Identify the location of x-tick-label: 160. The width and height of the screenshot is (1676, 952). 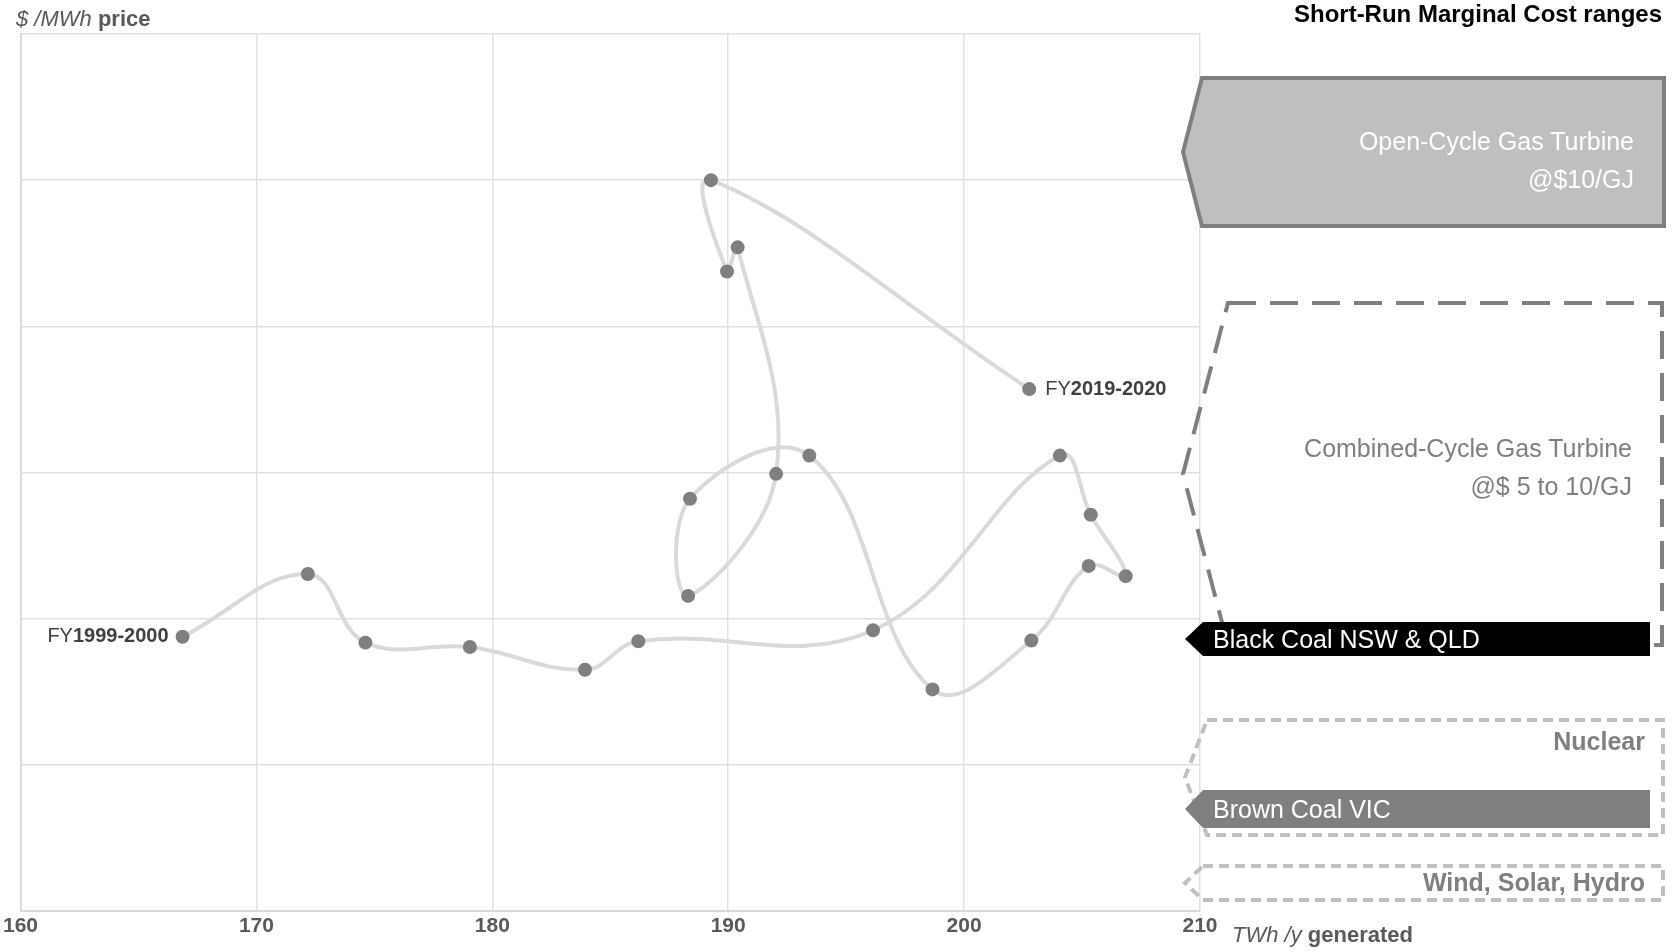
(21, 925).